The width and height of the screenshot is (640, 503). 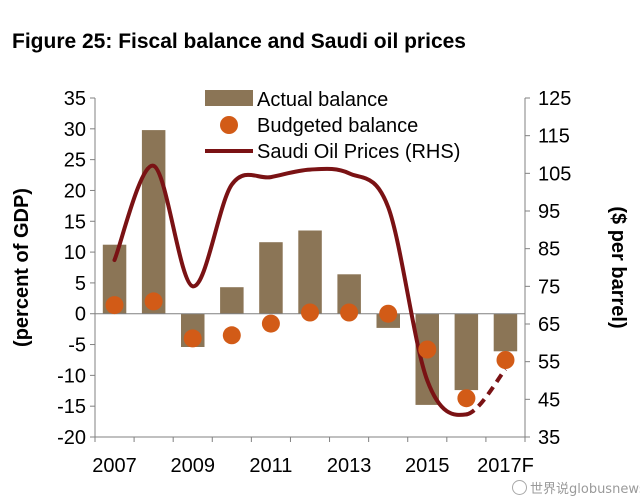 What do you see at coordinates (75, 99) in the screenshot?
I see `left-tick-label: 35` at bounding box center [75, 99].